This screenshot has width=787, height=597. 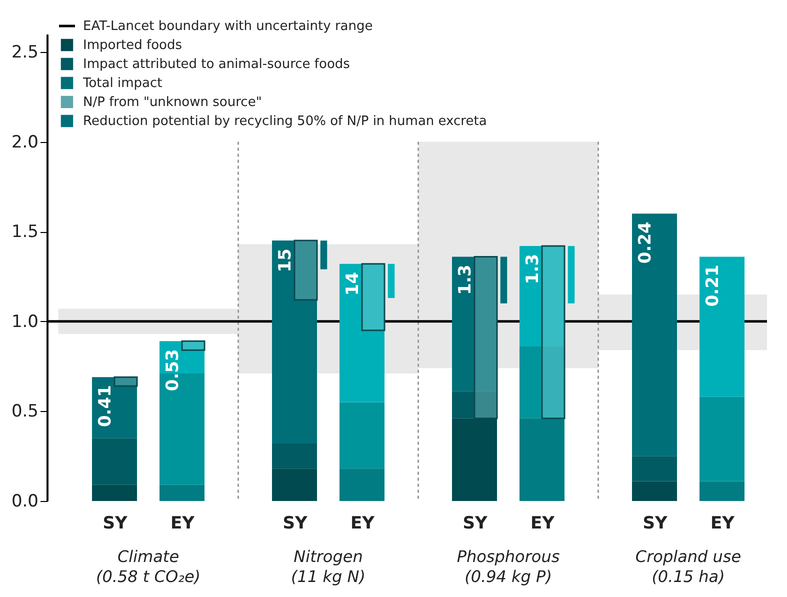 What do you see at coordinates (106, 406) in the screenshot?
I see `annotation: 0.41` at bounding box center [106, 406].